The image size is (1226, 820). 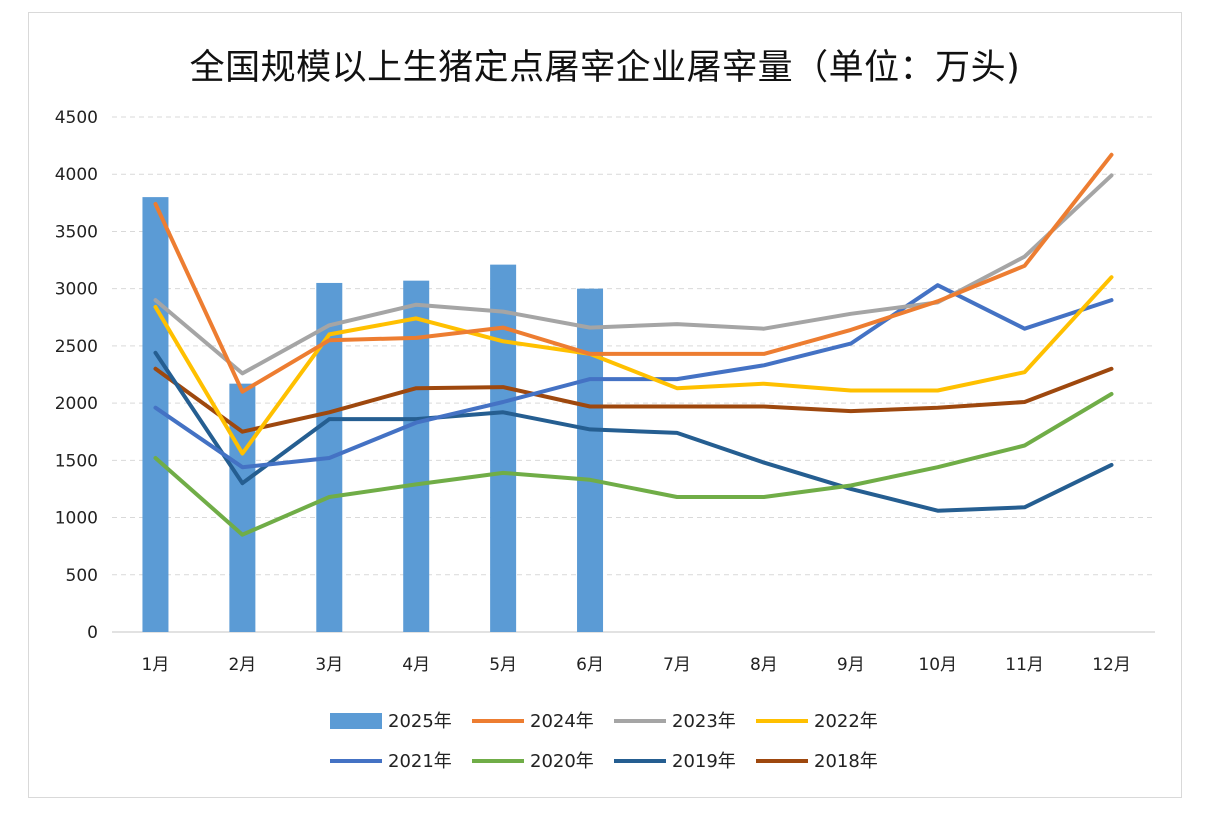 I want to click on legend: 2025年 2024年 2023年 2022年 2021年 2020年 2019年 2018年, so click(x=604, y=741).